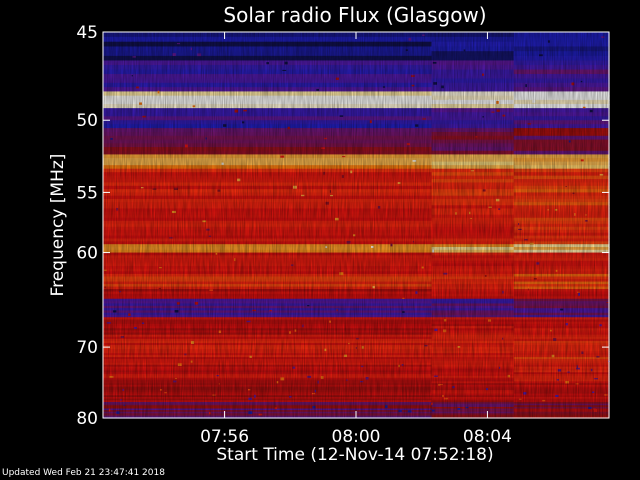  I want to click on y-tick-label: 80, so click(87, 419).